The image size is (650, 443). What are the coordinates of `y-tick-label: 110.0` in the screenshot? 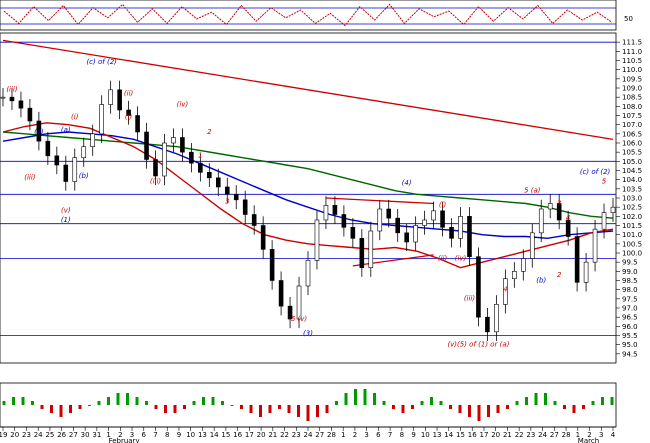 It's located at (632, 70).